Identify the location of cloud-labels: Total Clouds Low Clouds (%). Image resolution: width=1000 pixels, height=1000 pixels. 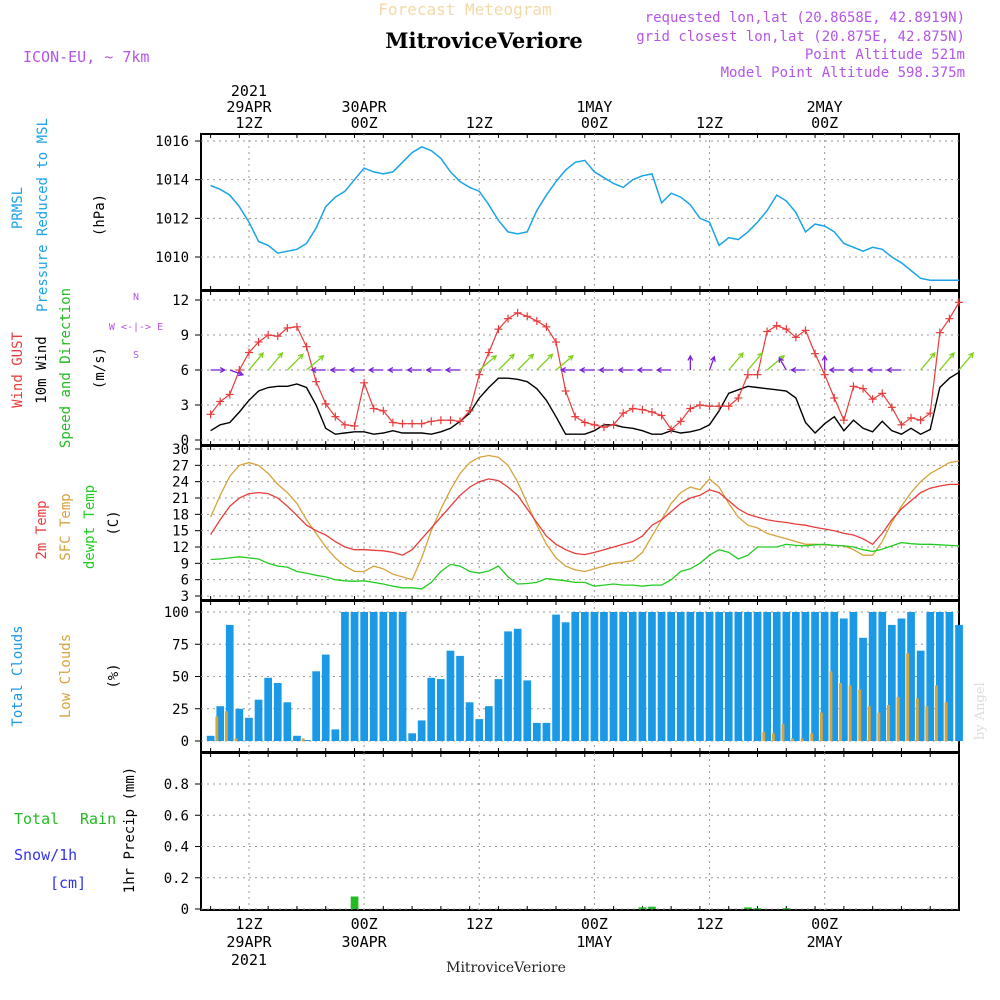
(66, 675).